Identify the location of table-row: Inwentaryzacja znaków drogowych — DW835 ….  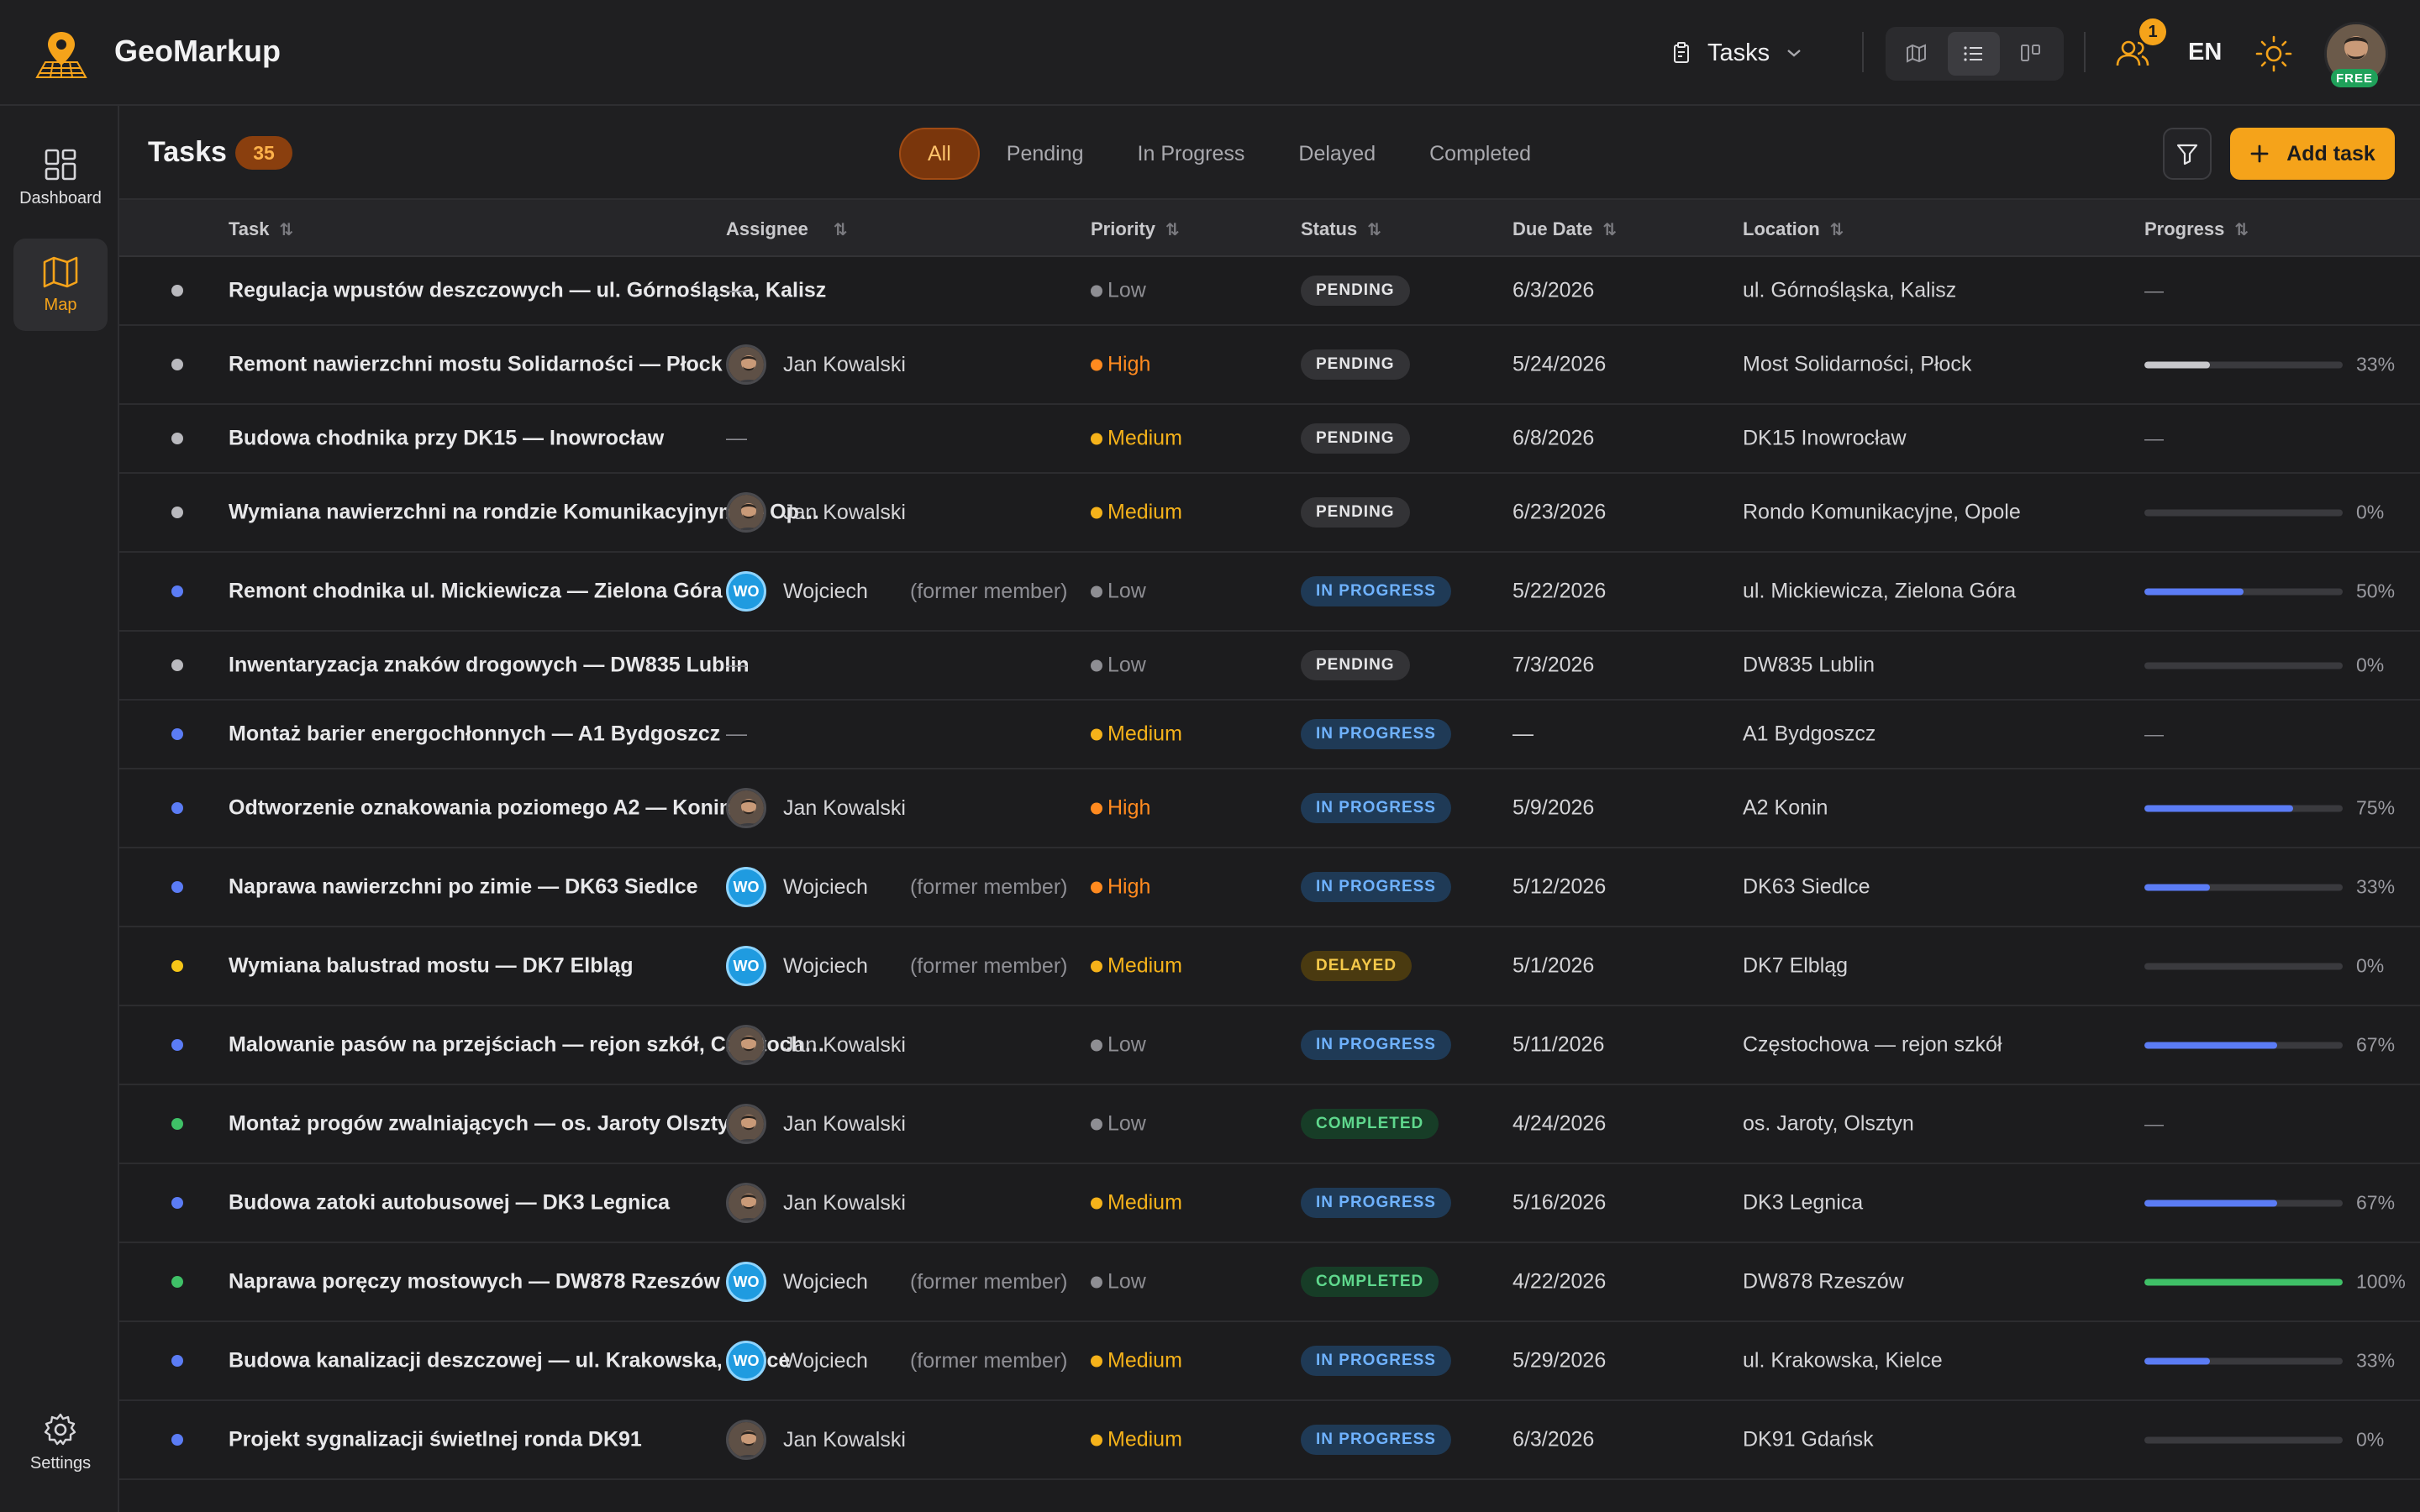
(1269, 666).